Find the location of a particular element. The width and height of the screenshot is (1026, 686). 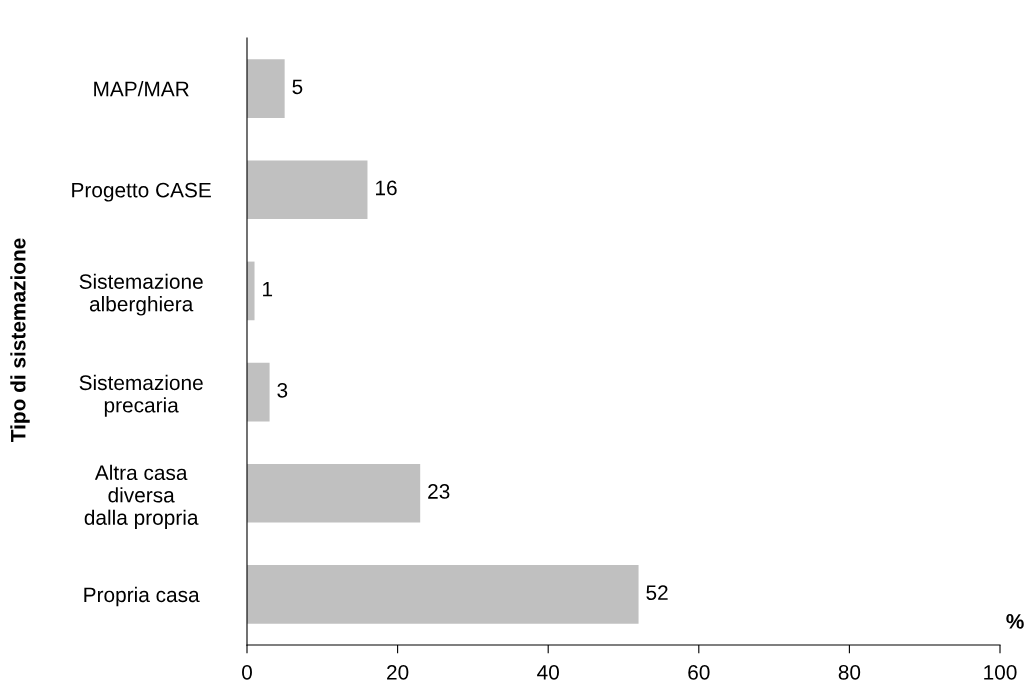

y-axis-title: Tipo di sistemazione is located at coordinates (20, 340).